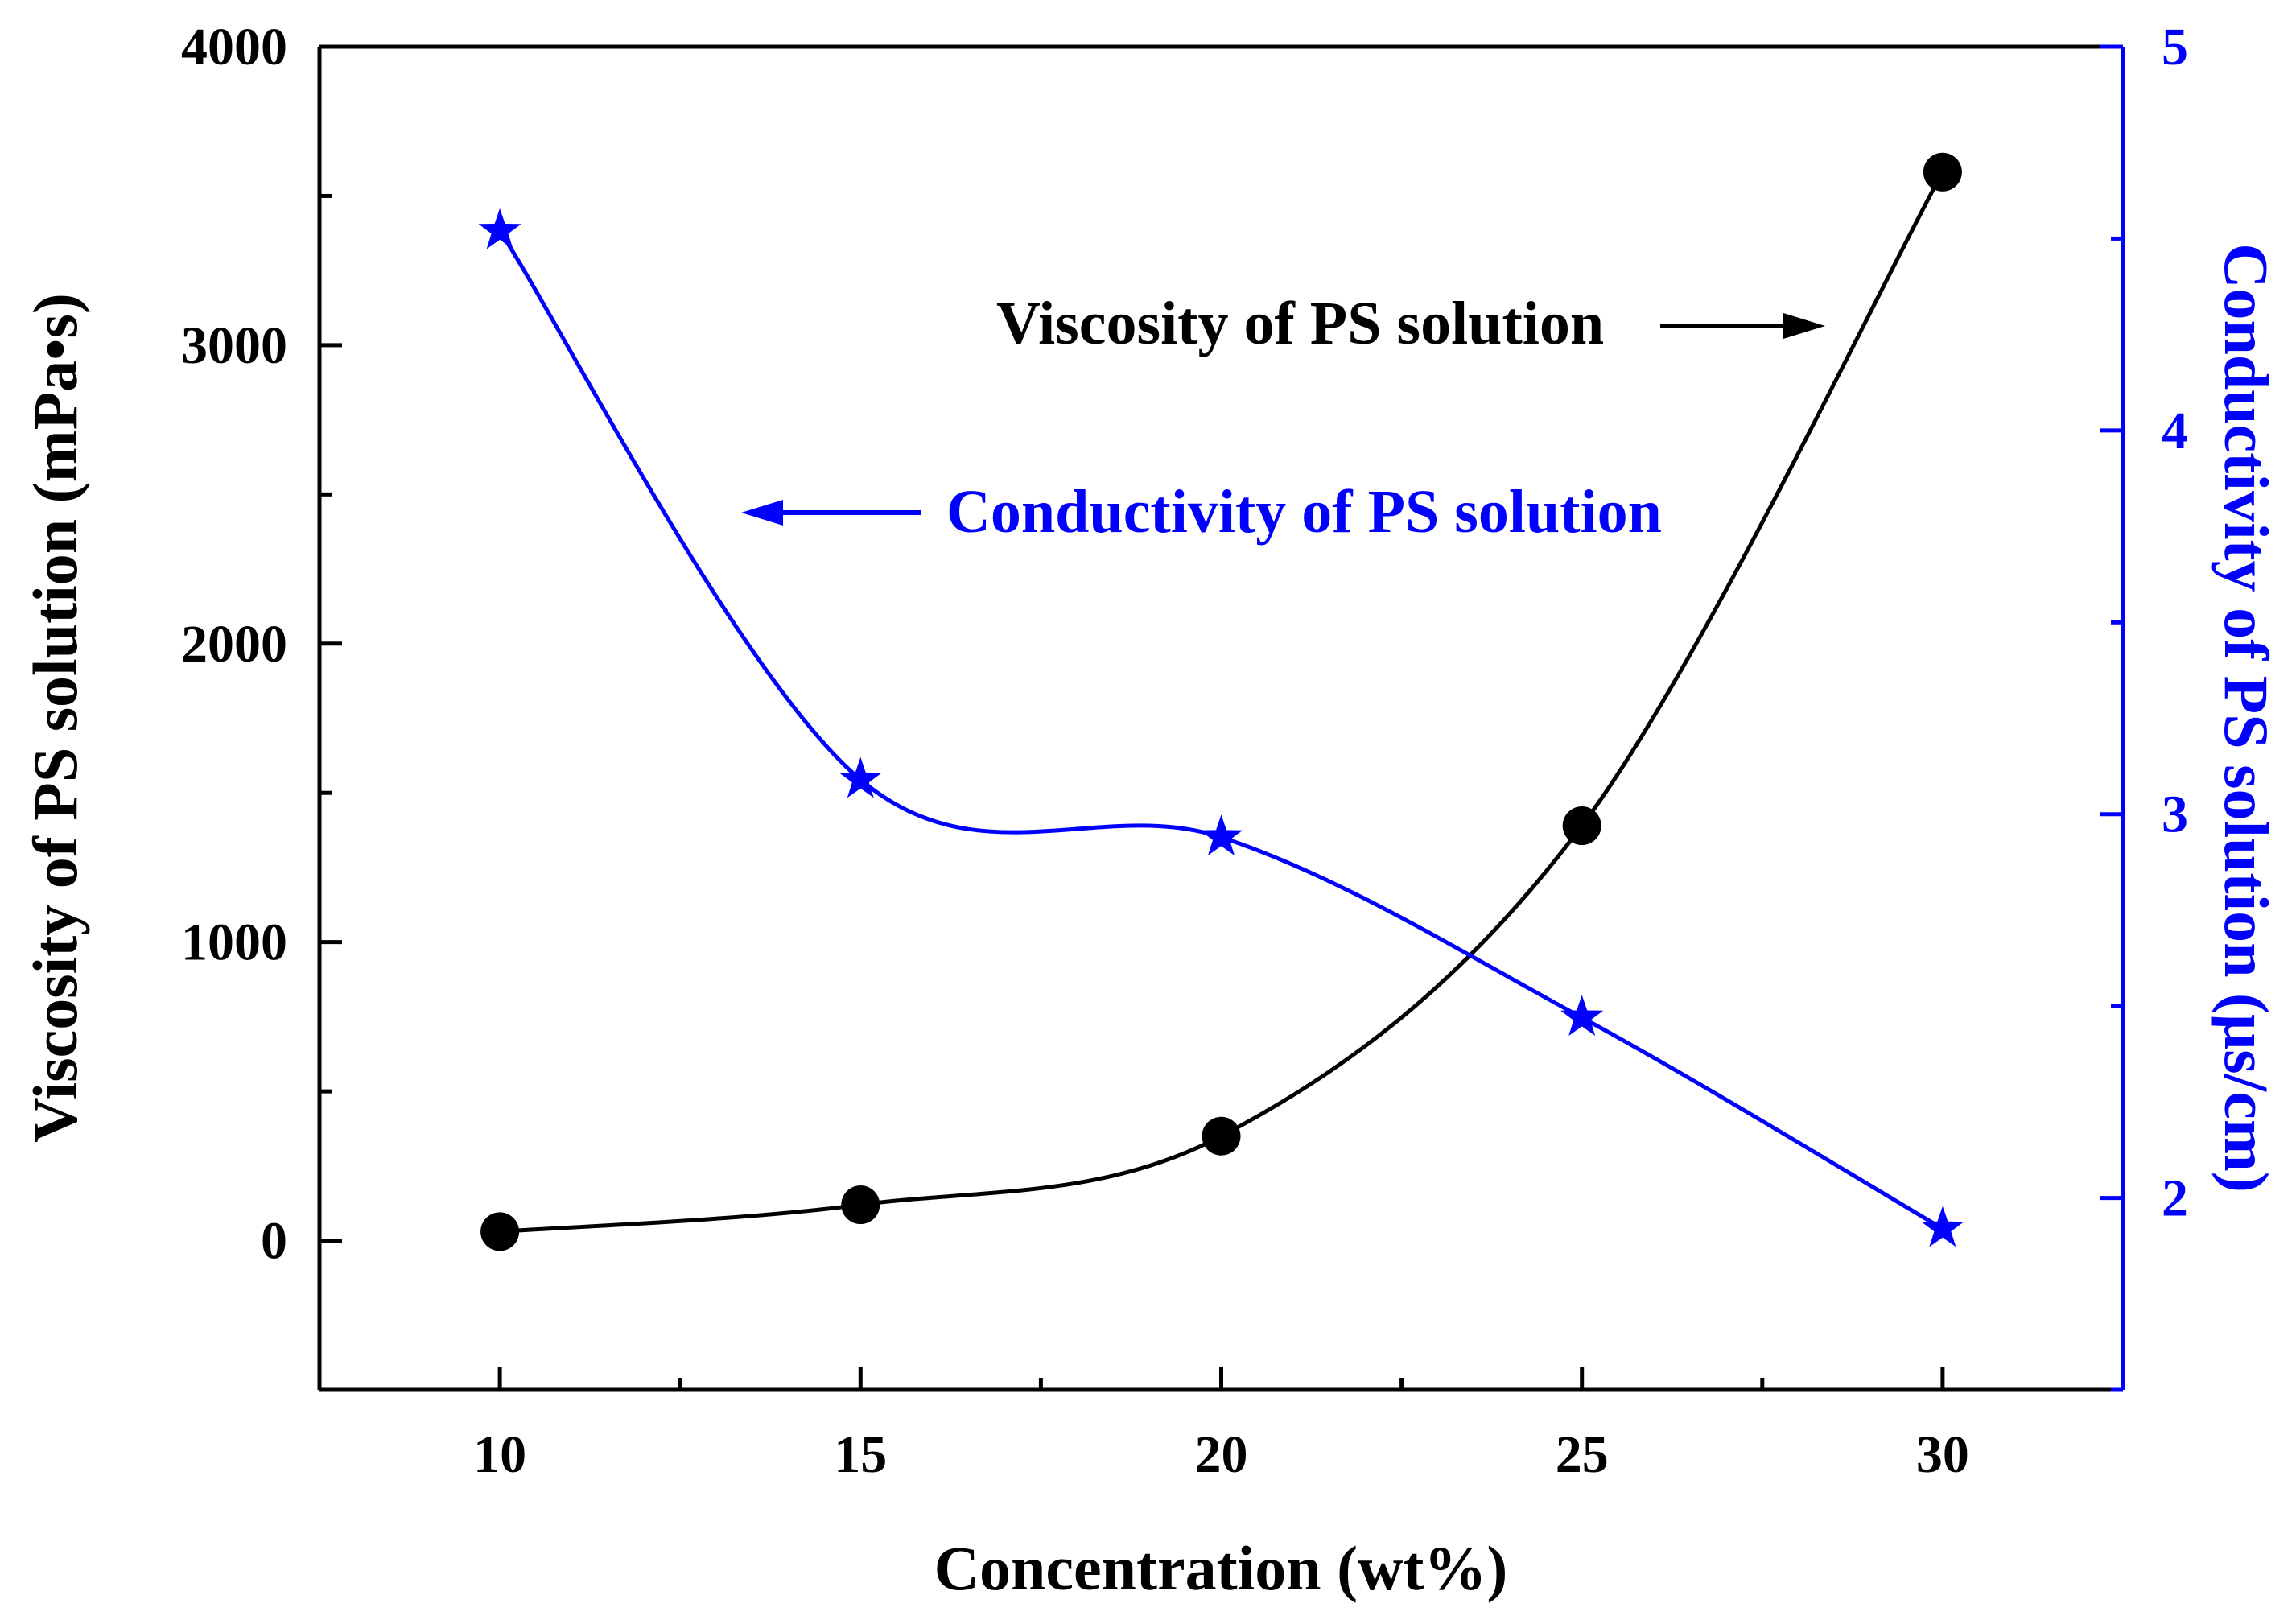 The image size is (2296, 1620). What do you see at coordinates (234, 47) in the screenshot?
I see `y-left-tick-label: 4000` at bounding box center [234, 47].